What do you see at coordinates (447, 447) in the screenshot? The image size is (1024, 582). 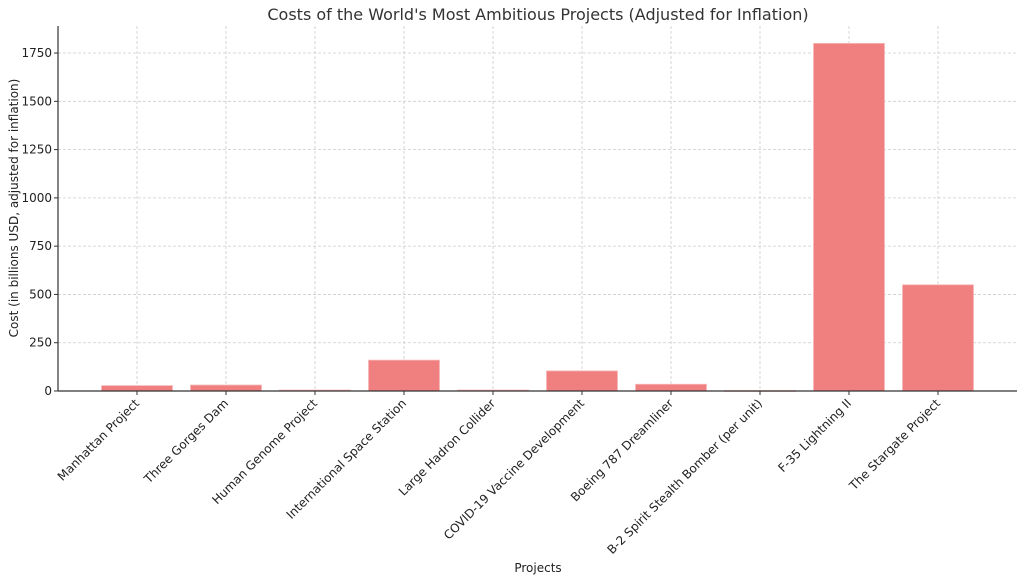 I see `x-tick-label: Large Hadron Collider` at bounding box center [447, 447].